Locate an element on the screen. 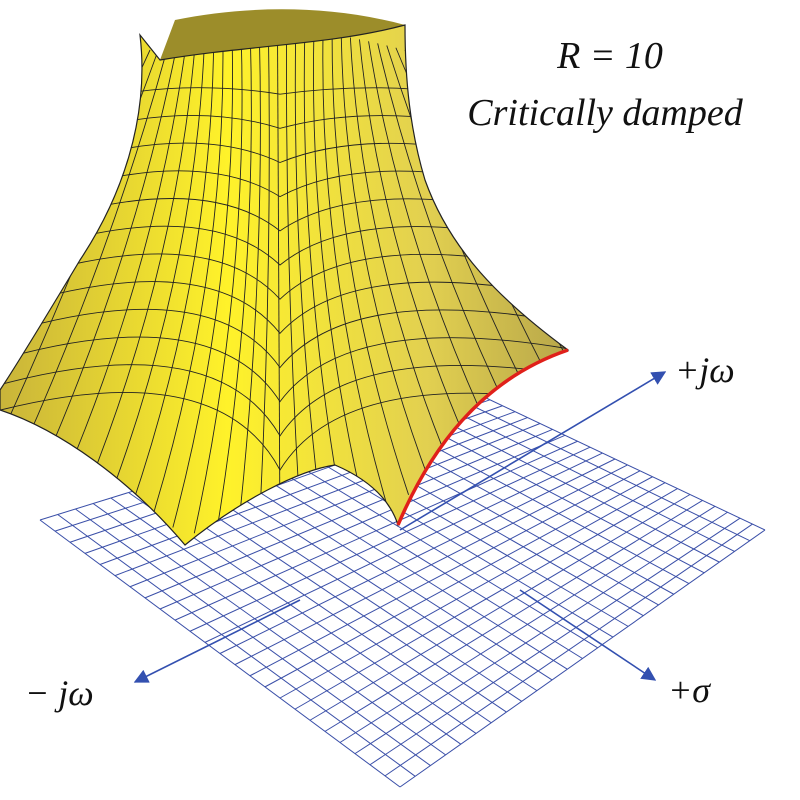 Image resolution: width=800 pixels, height=800 pixels. axis-jw-pos is located at coordinates (533, 451).